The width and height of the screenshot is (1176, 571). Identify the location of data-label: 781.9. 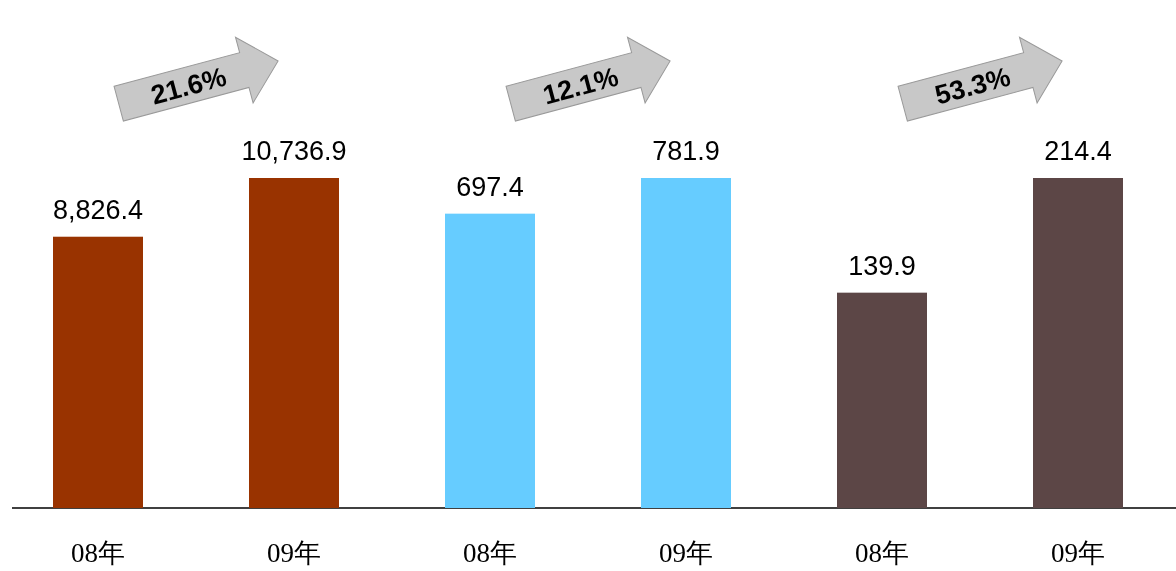
(686, 151).